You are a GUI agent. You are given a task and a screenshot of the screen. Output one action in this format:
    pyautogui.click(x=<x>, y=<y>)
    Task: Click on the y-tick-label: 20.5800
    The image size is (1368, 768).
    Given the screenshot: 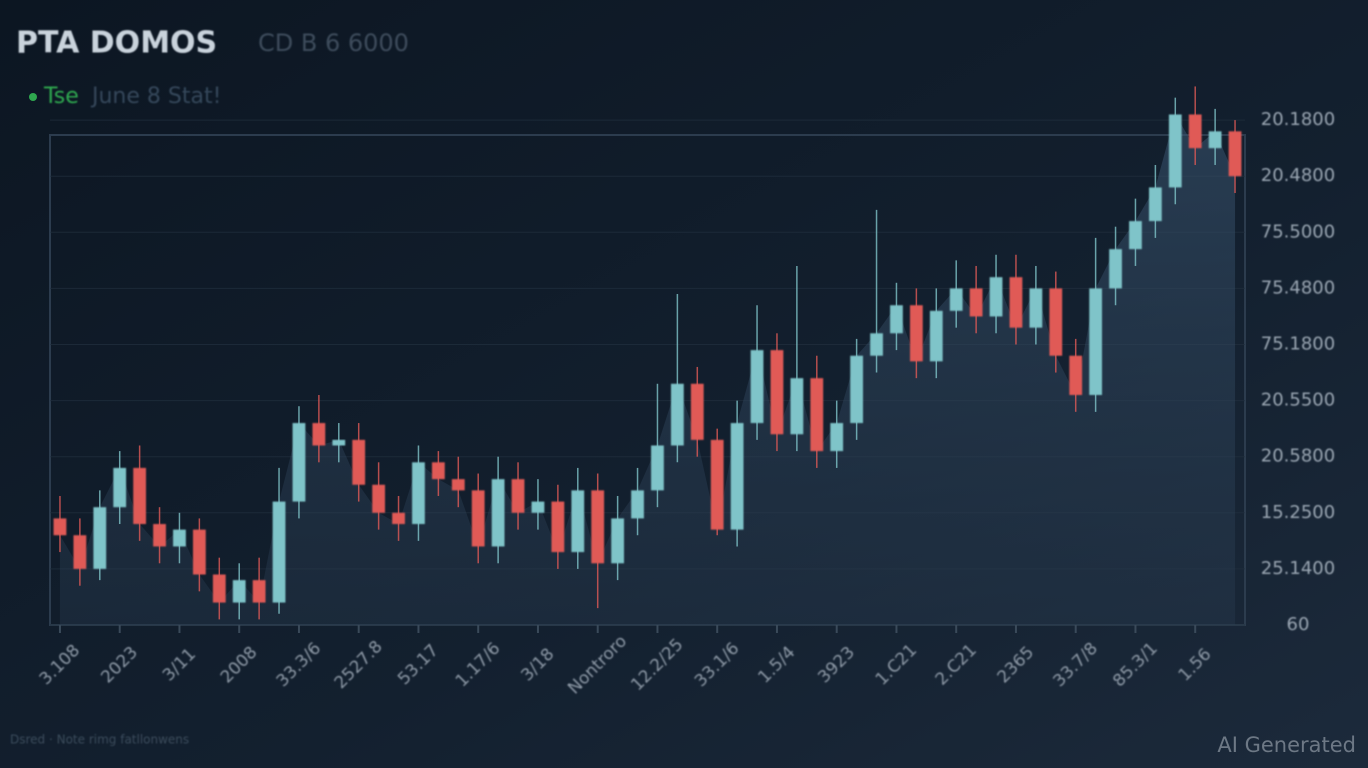 What is the action you would take?
    pyautogui.click(x=1298, y=456)
    